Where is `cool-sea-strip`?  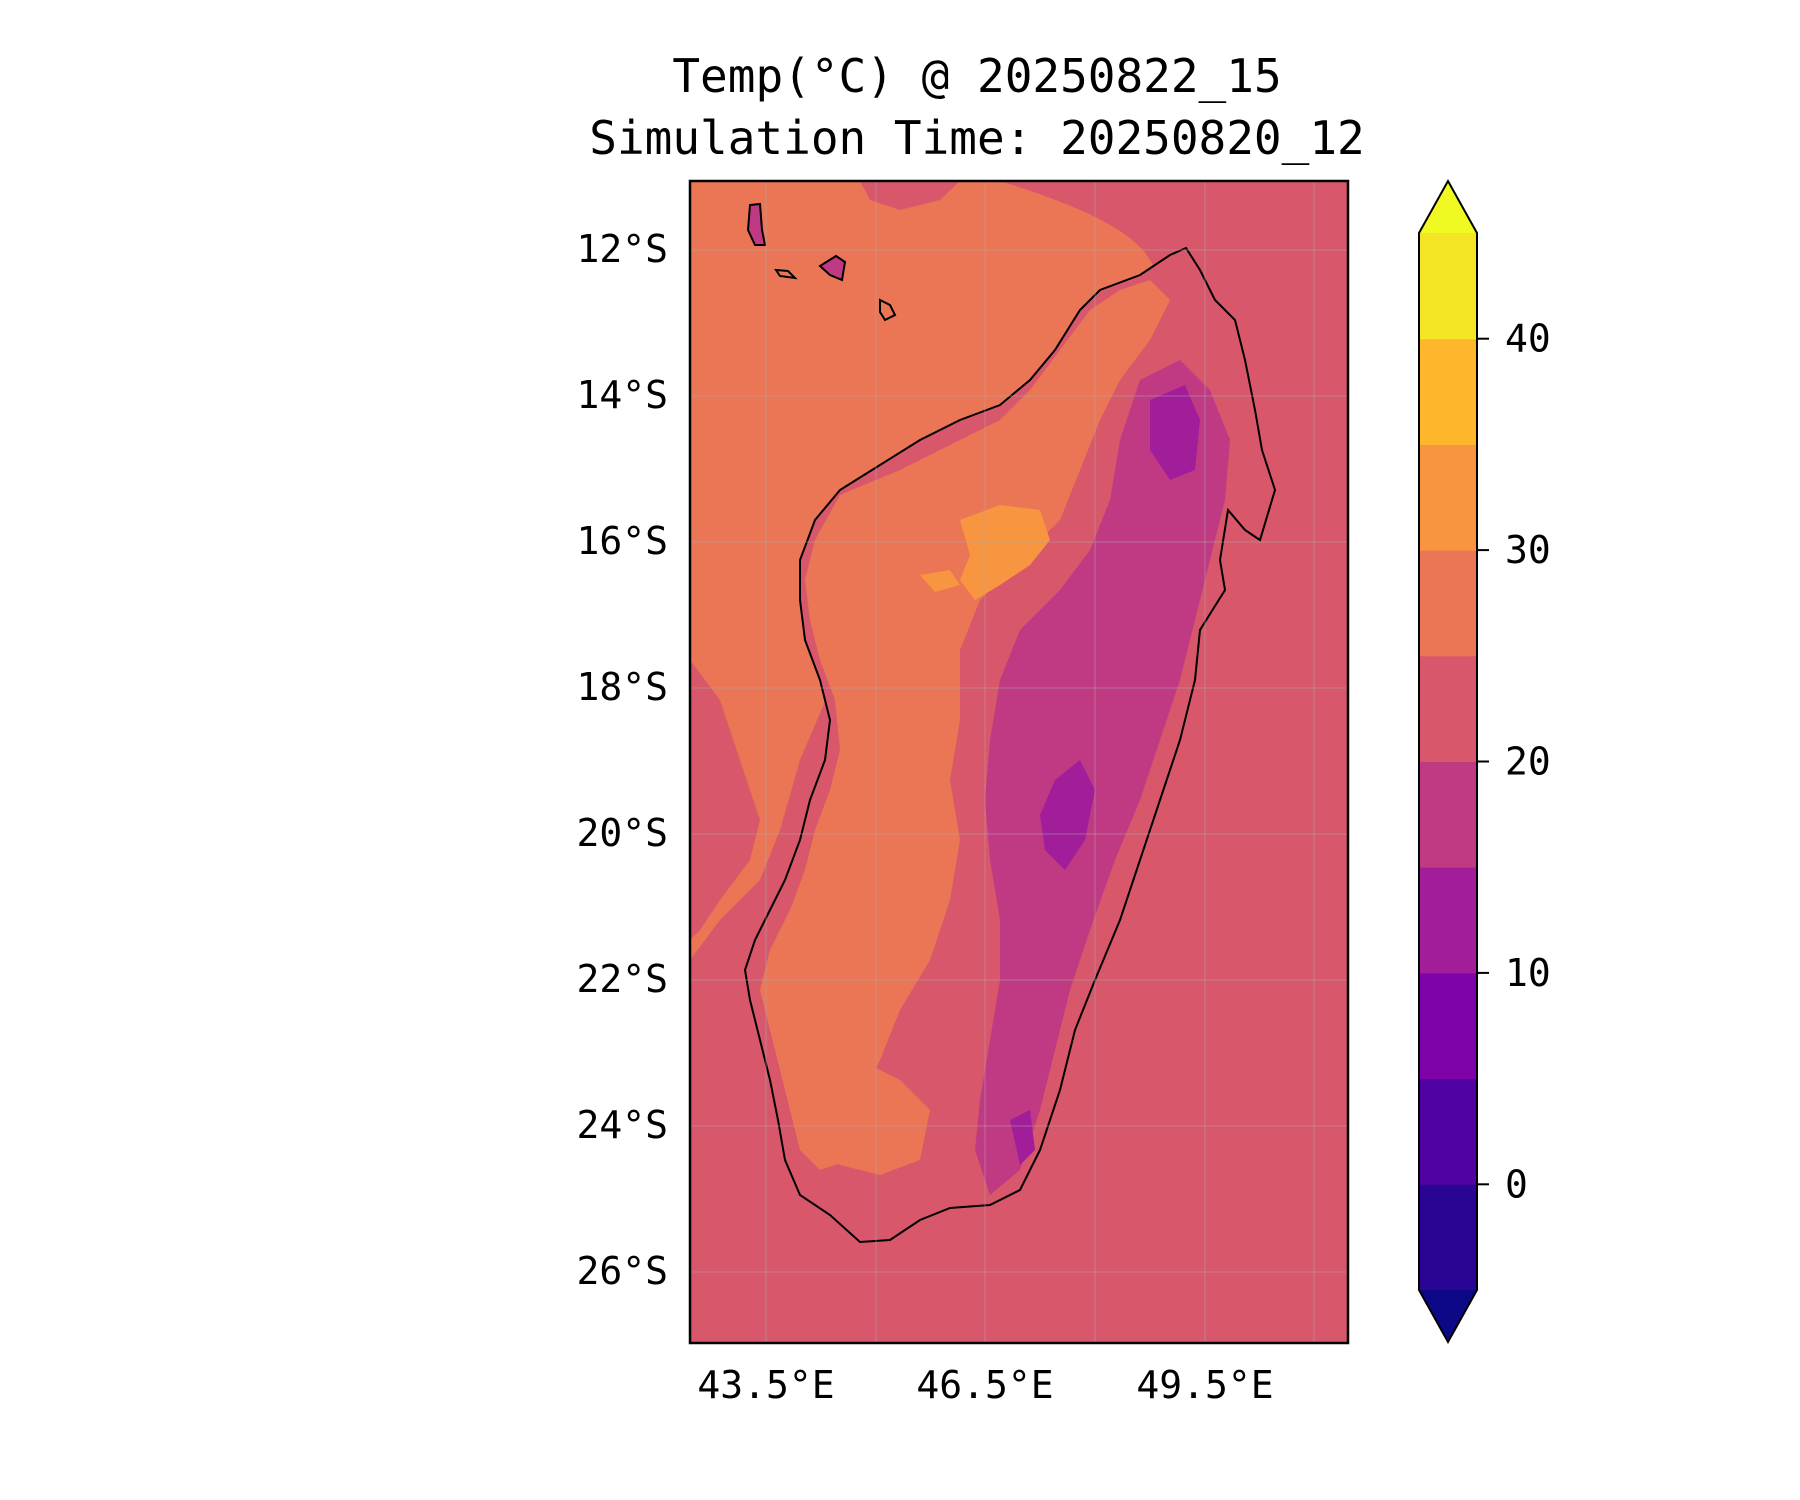 cool-sea-strip is located at coordinates (910, 195).